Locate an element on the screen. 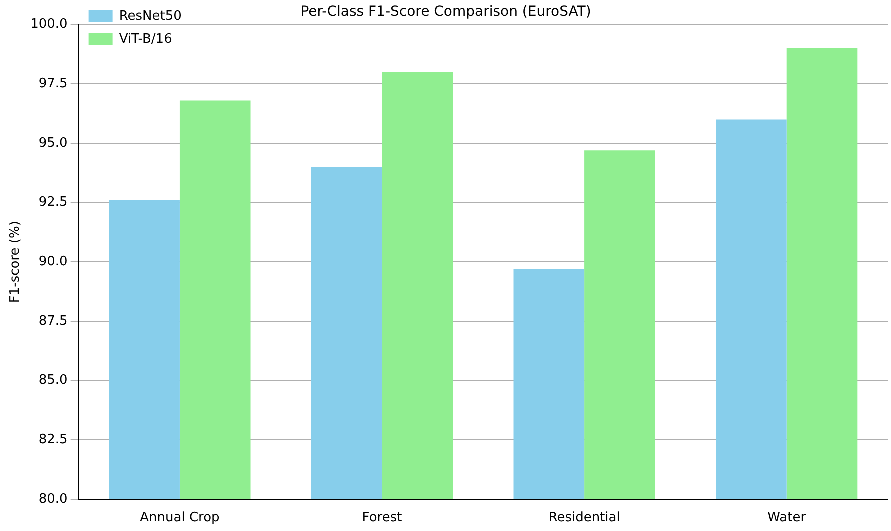  y-tick-label: 80.0 is located at coordinates (53, 499).